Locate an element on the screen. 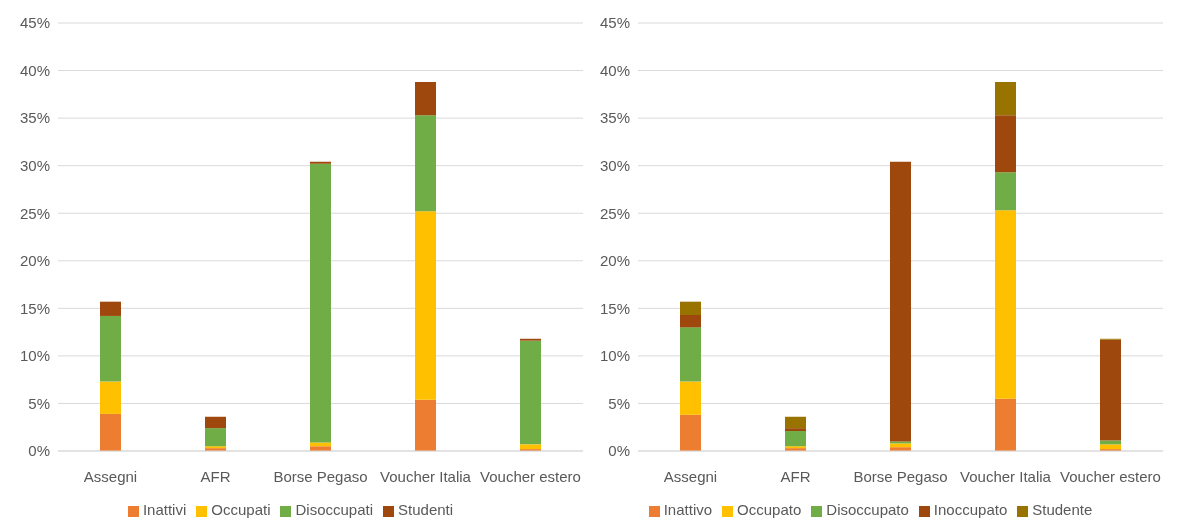  legend-label: Studenti is located at coordinates (426, 509).